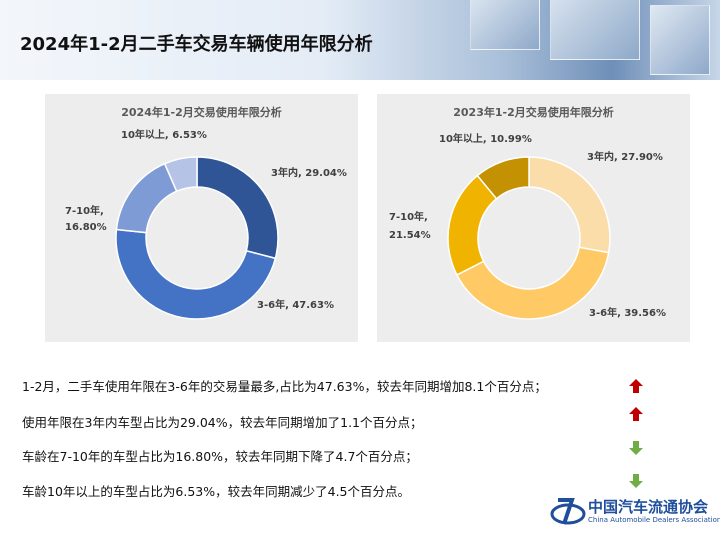 This screenshot has width=720, height=540. Describe the element at coordinates (568, 511) in the screenshot. I see `logo-emblem-icon` at that location.